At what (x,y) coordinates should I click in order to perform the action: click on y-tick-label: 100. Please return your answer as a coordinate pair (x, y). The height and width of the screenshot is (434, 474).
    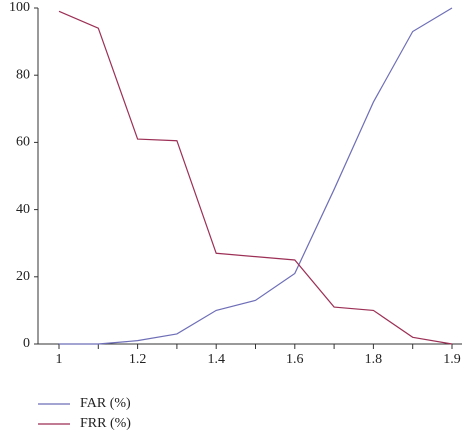
    Looking at the image, I should click on (19, 7).